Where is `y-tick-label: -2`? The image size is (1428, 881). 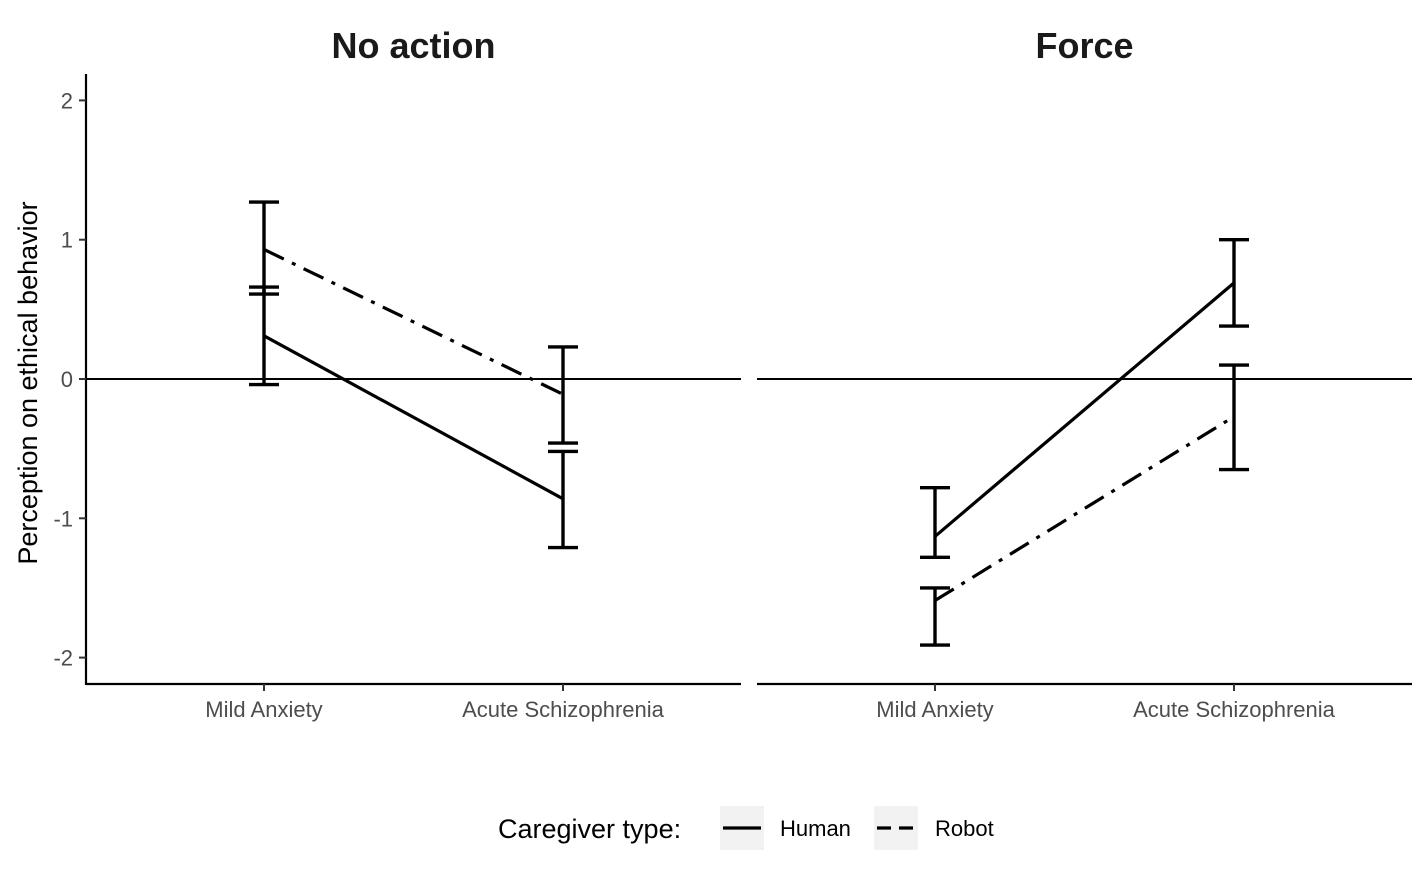
y-tick-label: -2 is located at coordinates (63, 658).